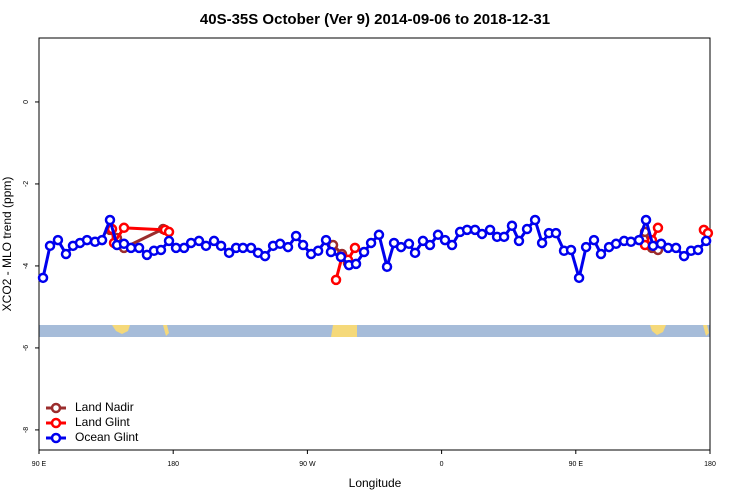  What do you see at coordinates (307, 464) in the screenshot?
I see `x-tick-label: 90 W` at bounding box center [307, 464].